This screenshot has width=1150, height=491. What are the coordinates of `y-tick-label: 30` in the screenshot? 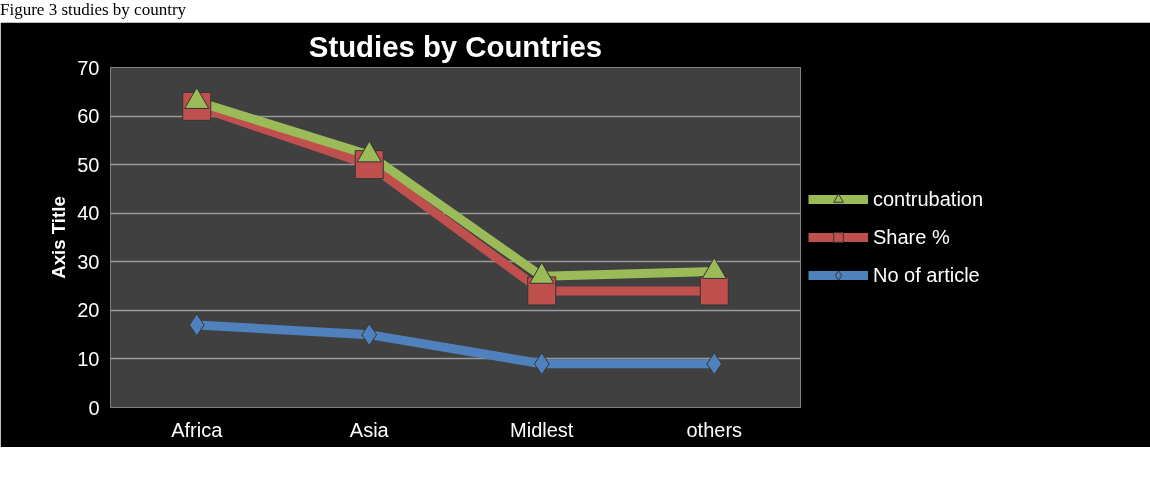 It's located at (88, 261).